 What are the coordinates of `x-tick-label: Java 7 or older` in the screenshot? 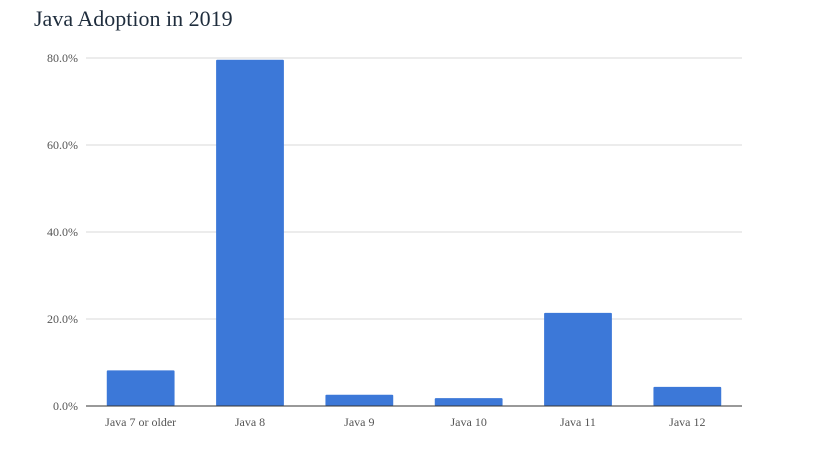 It's located at (140, 422).